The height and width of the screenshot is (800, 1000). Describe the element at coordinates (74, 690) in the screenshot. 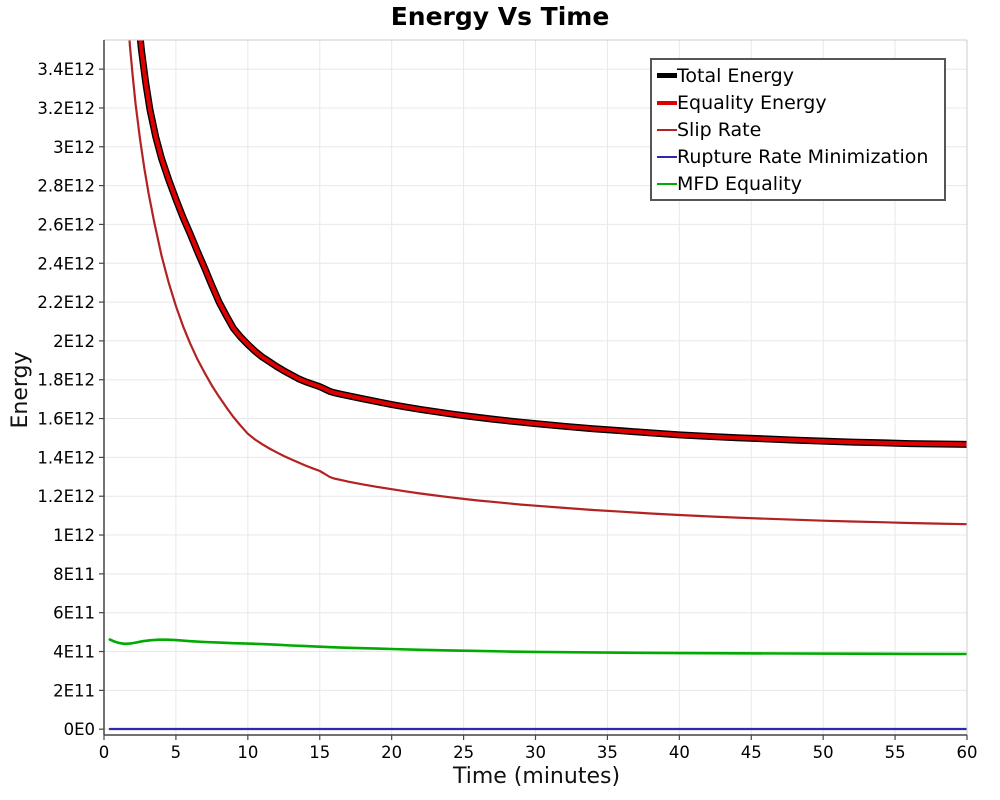

I see `y-tick-label: 2E11` at that location.